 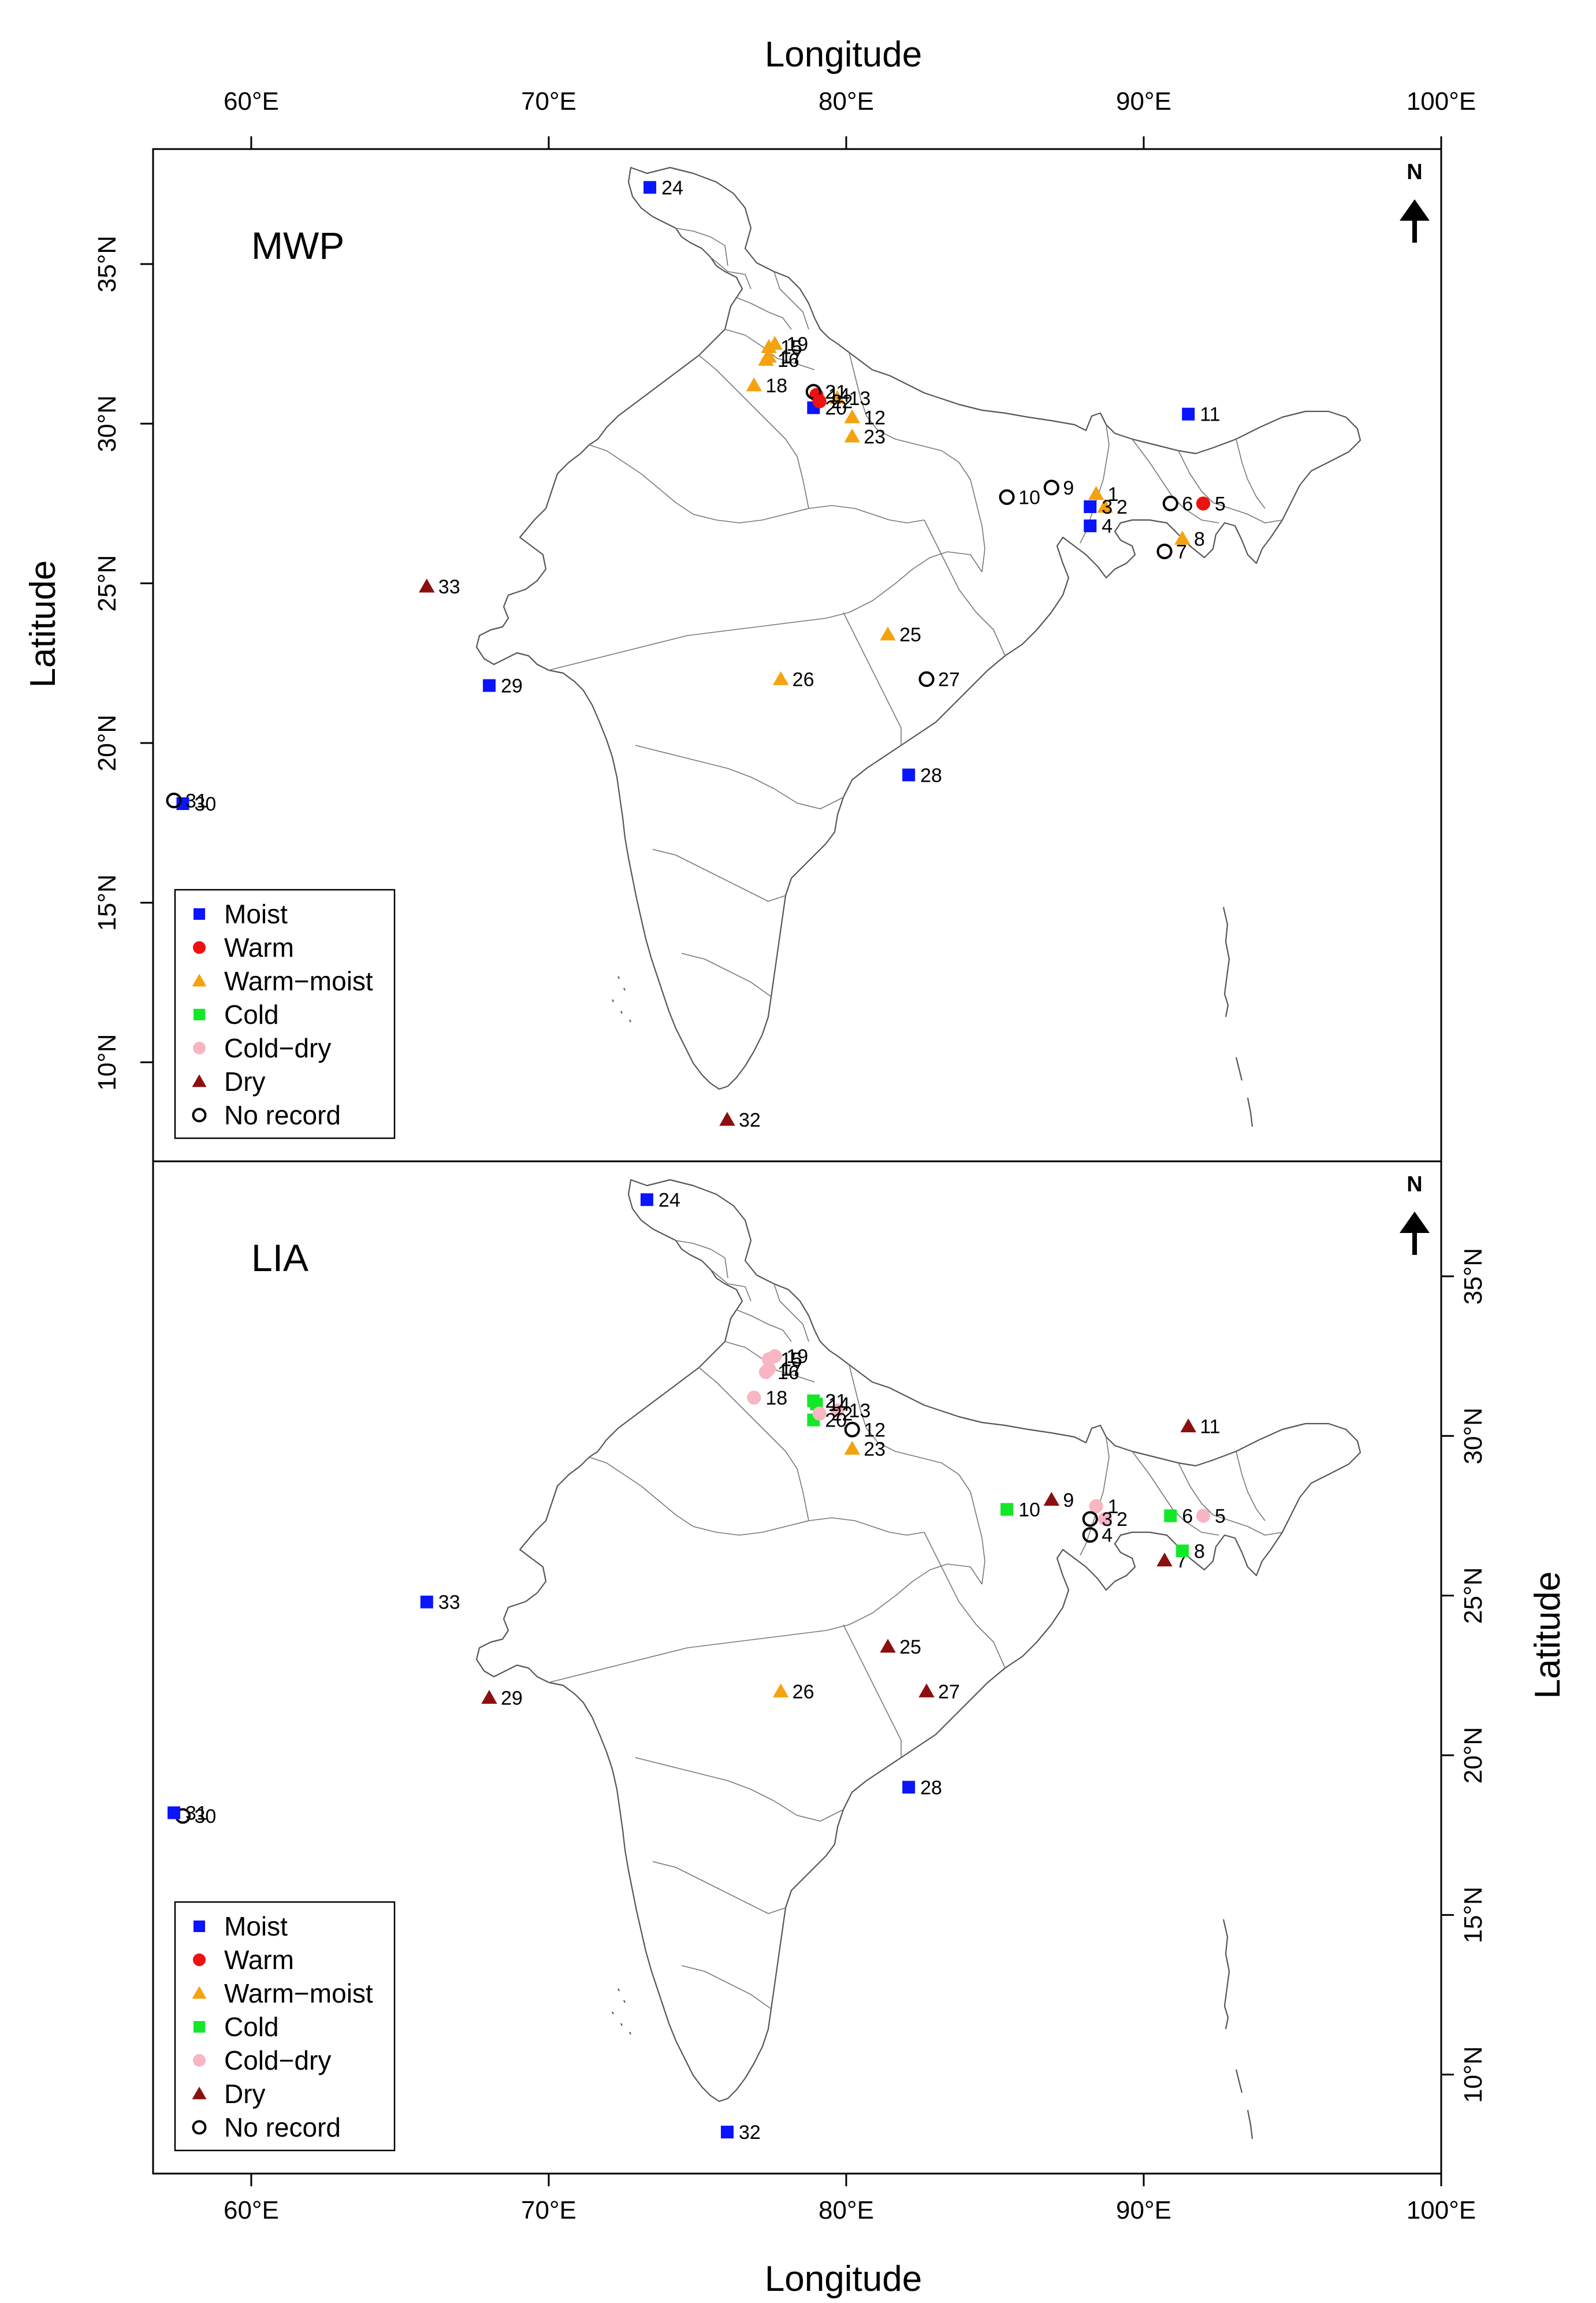 I want to click on y-tick-label-left: 35°N, so click(x=107, y=264).